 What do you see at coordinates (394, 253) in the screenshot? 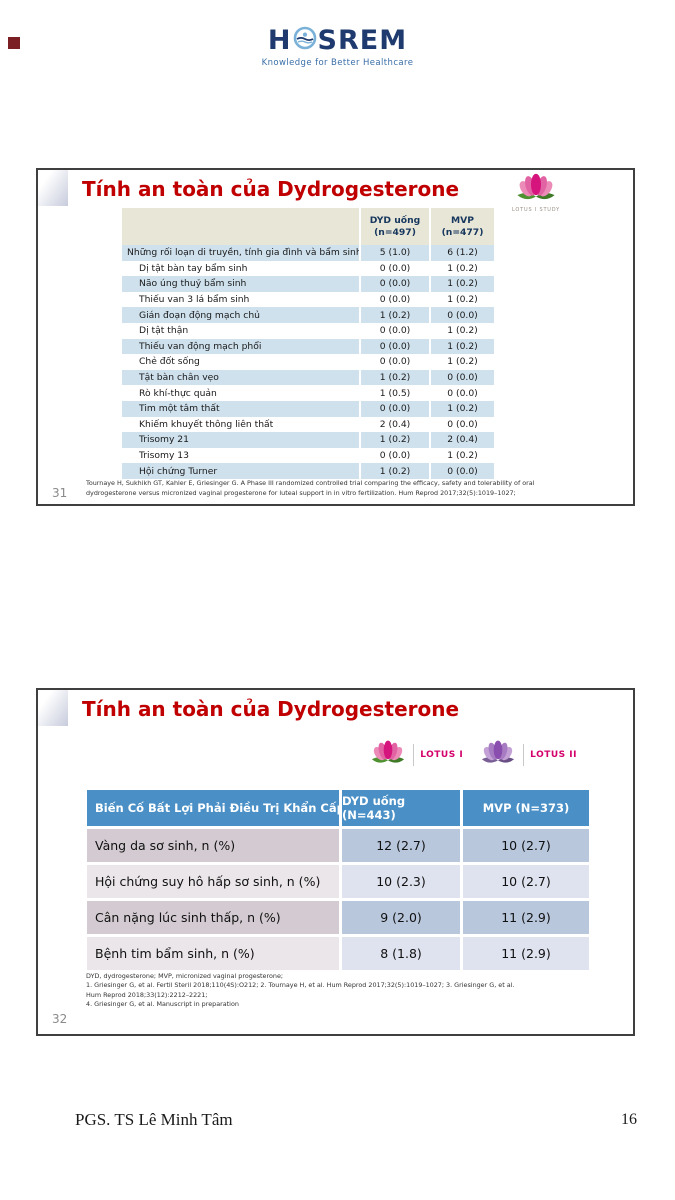
I see `dyd-value: 5 (1.0)` at bounding box center [394, 253].